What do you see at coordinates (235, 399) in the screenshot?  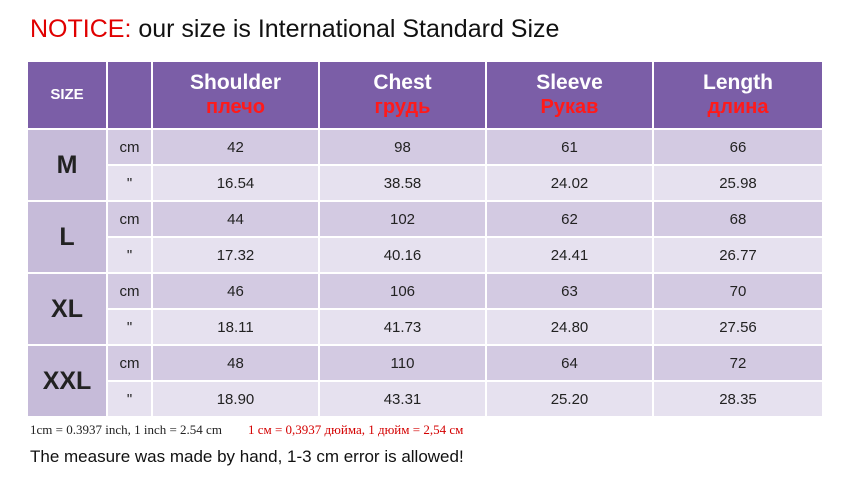 I see `cell: 18.90` at bounding box center [235, 399].